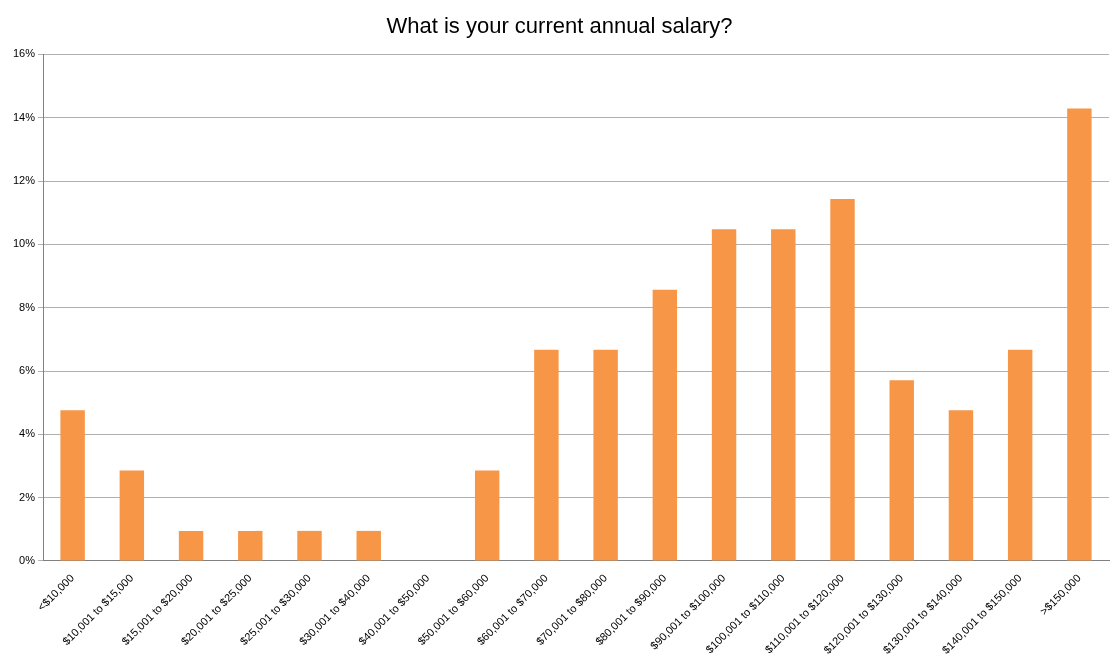 The height and width of the screenshot is (666, 1119). Describe the element at coordinates (27, 433) in the screenshot. I see `y-tick-label: 4%` at that location.